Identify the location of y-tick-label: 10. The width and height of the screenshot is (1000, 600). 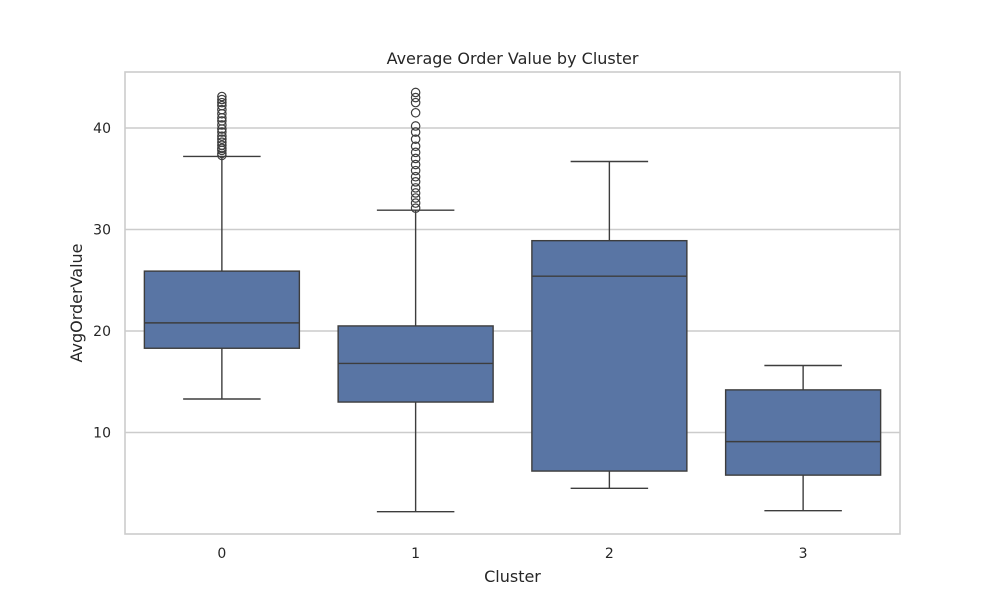
(102, 434).